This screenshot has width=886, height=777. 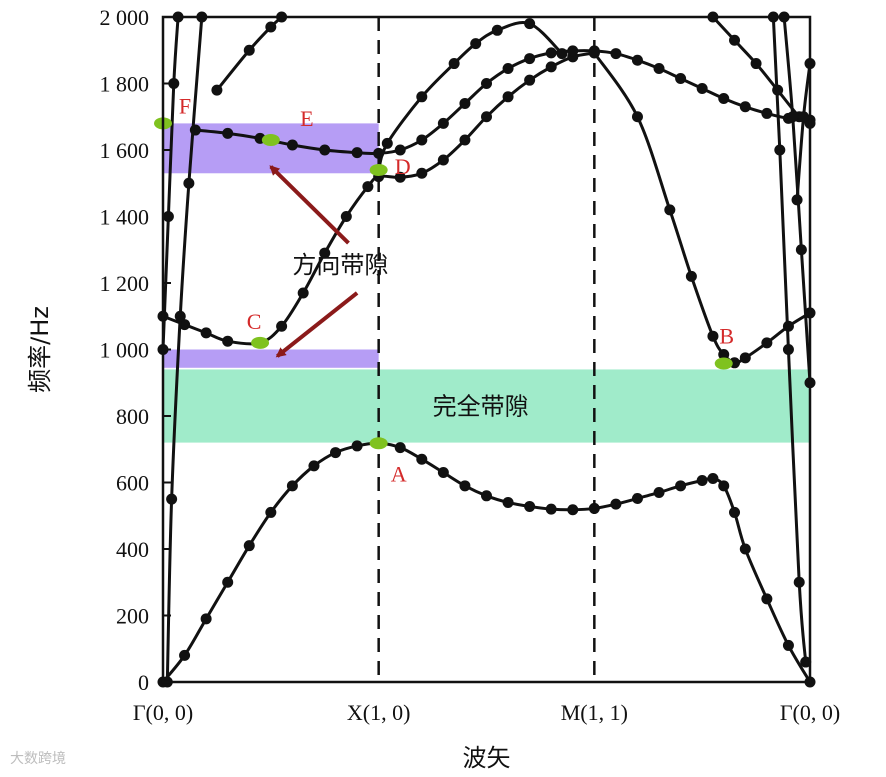 I want to click on y-axis-title: 频率/Hz, so click(x=40, y=349).